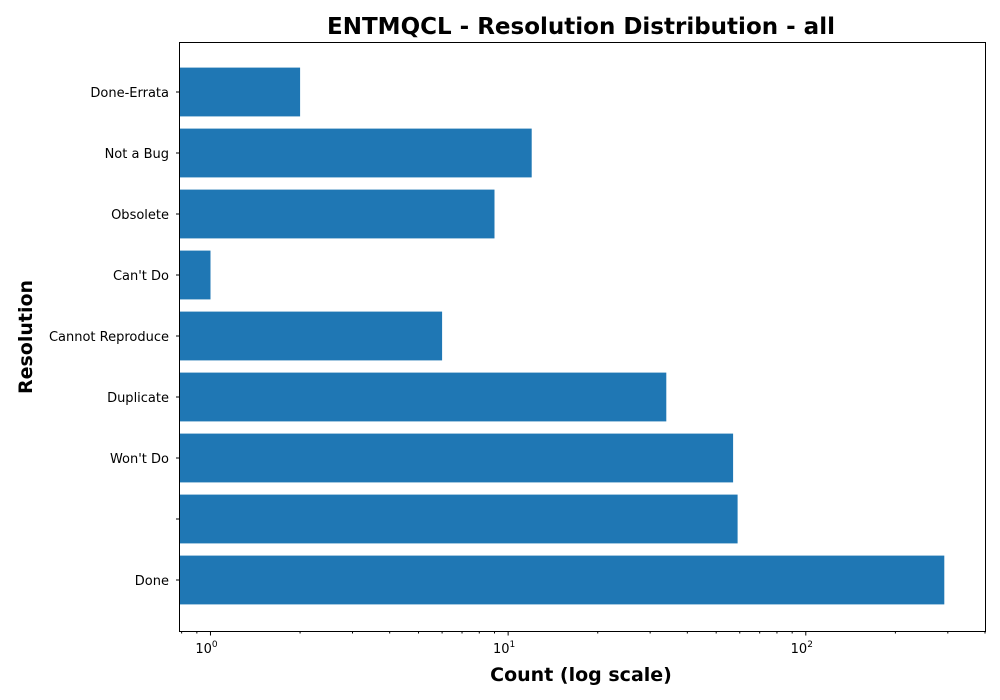 This screenshot has height=700, width=1000. I want to click on y-tick-label: Duplicate, so click(138, 398).